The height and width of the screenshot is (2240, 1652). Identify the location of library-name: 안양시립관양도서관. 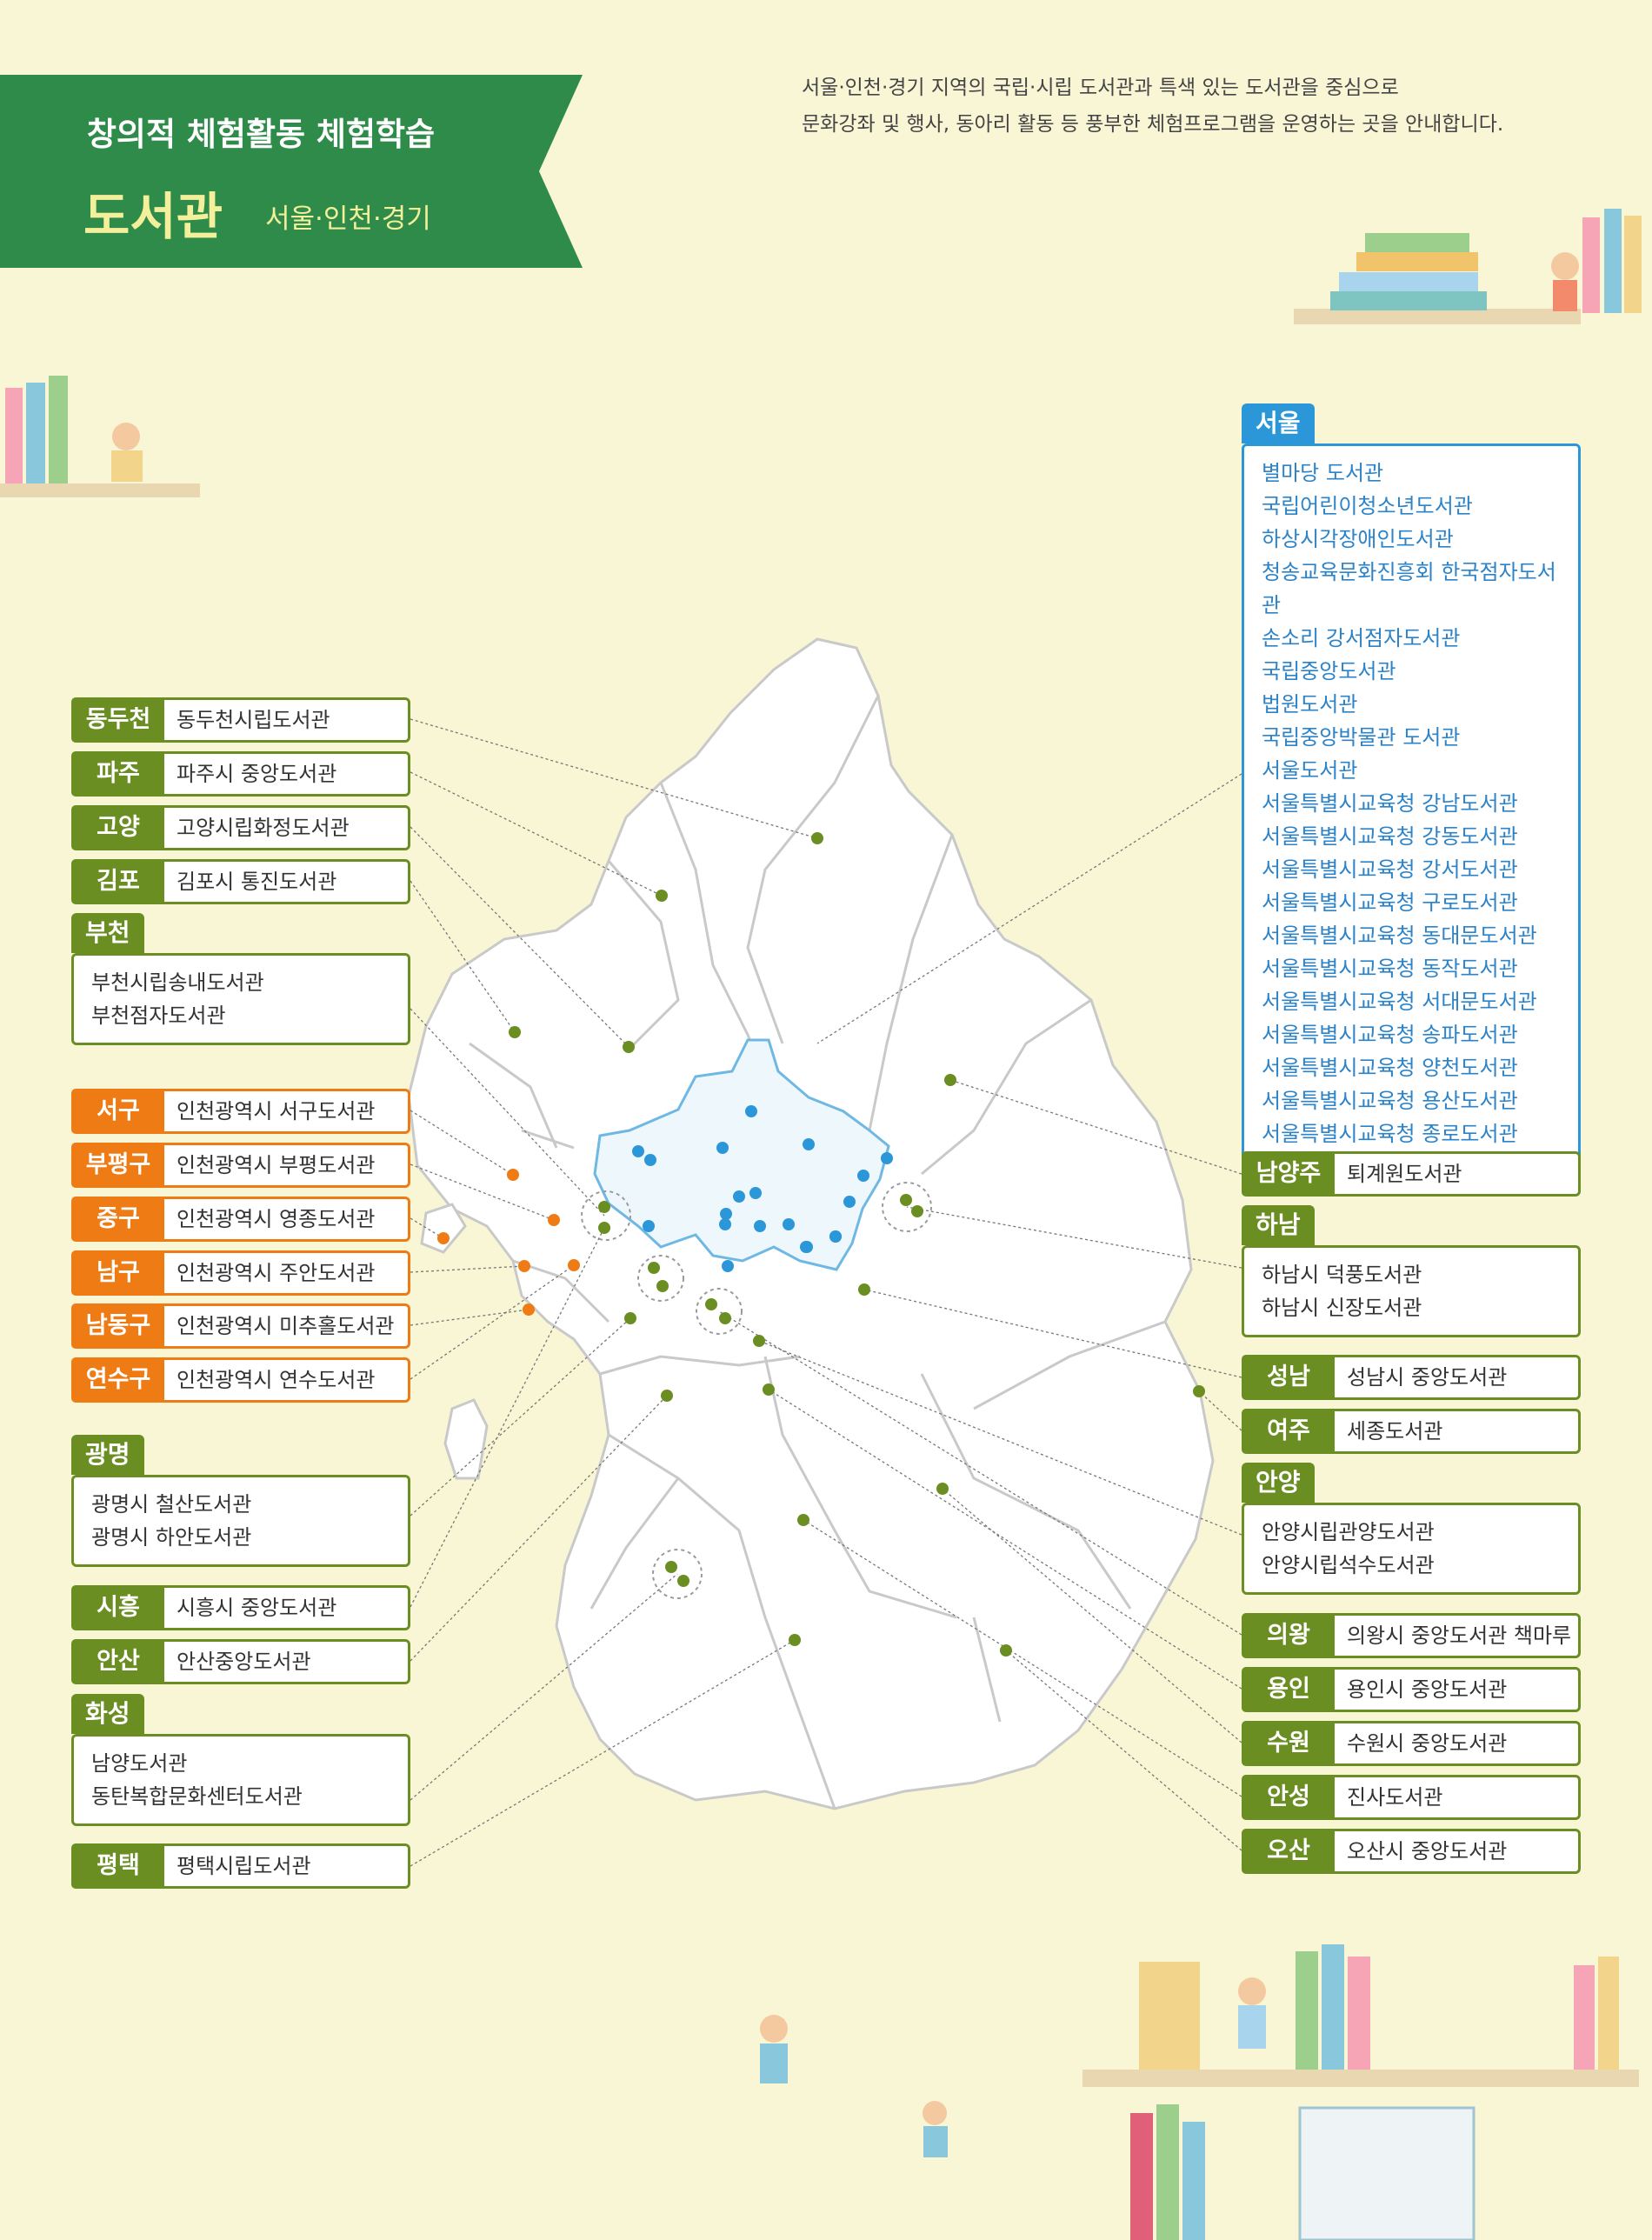
(1348, 1532).